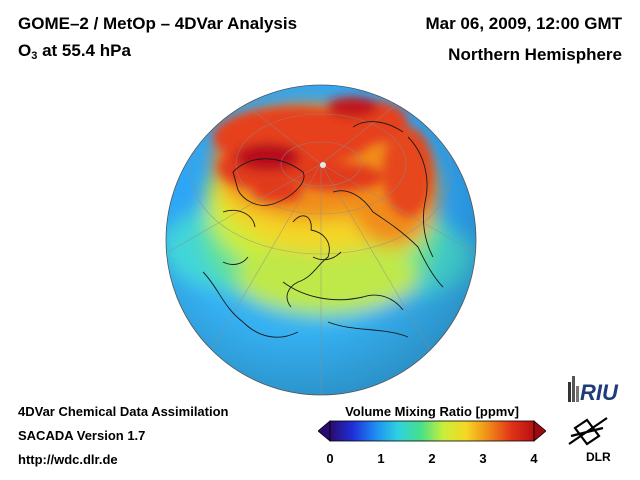  I want to click on colorbar-gradient, so click(432, 431).